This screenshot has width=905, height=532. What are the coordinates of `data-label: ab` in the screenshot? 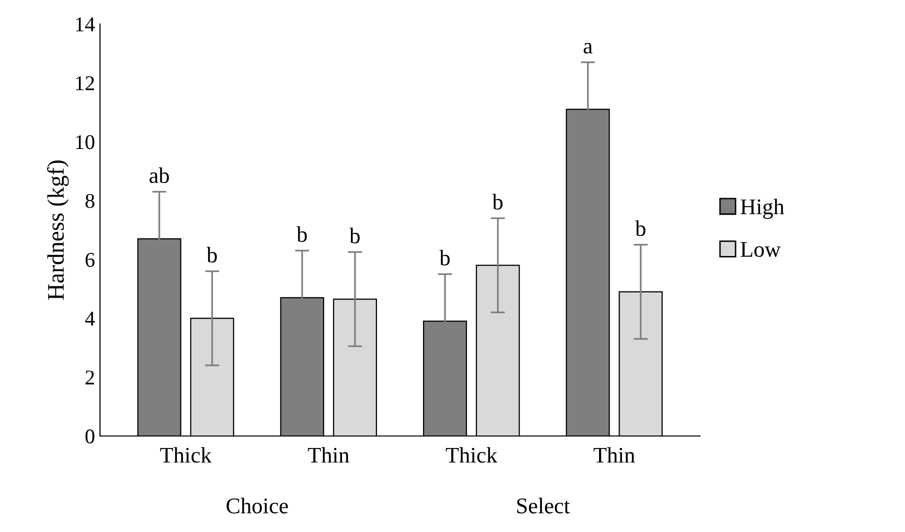 It's located at (159, 175).